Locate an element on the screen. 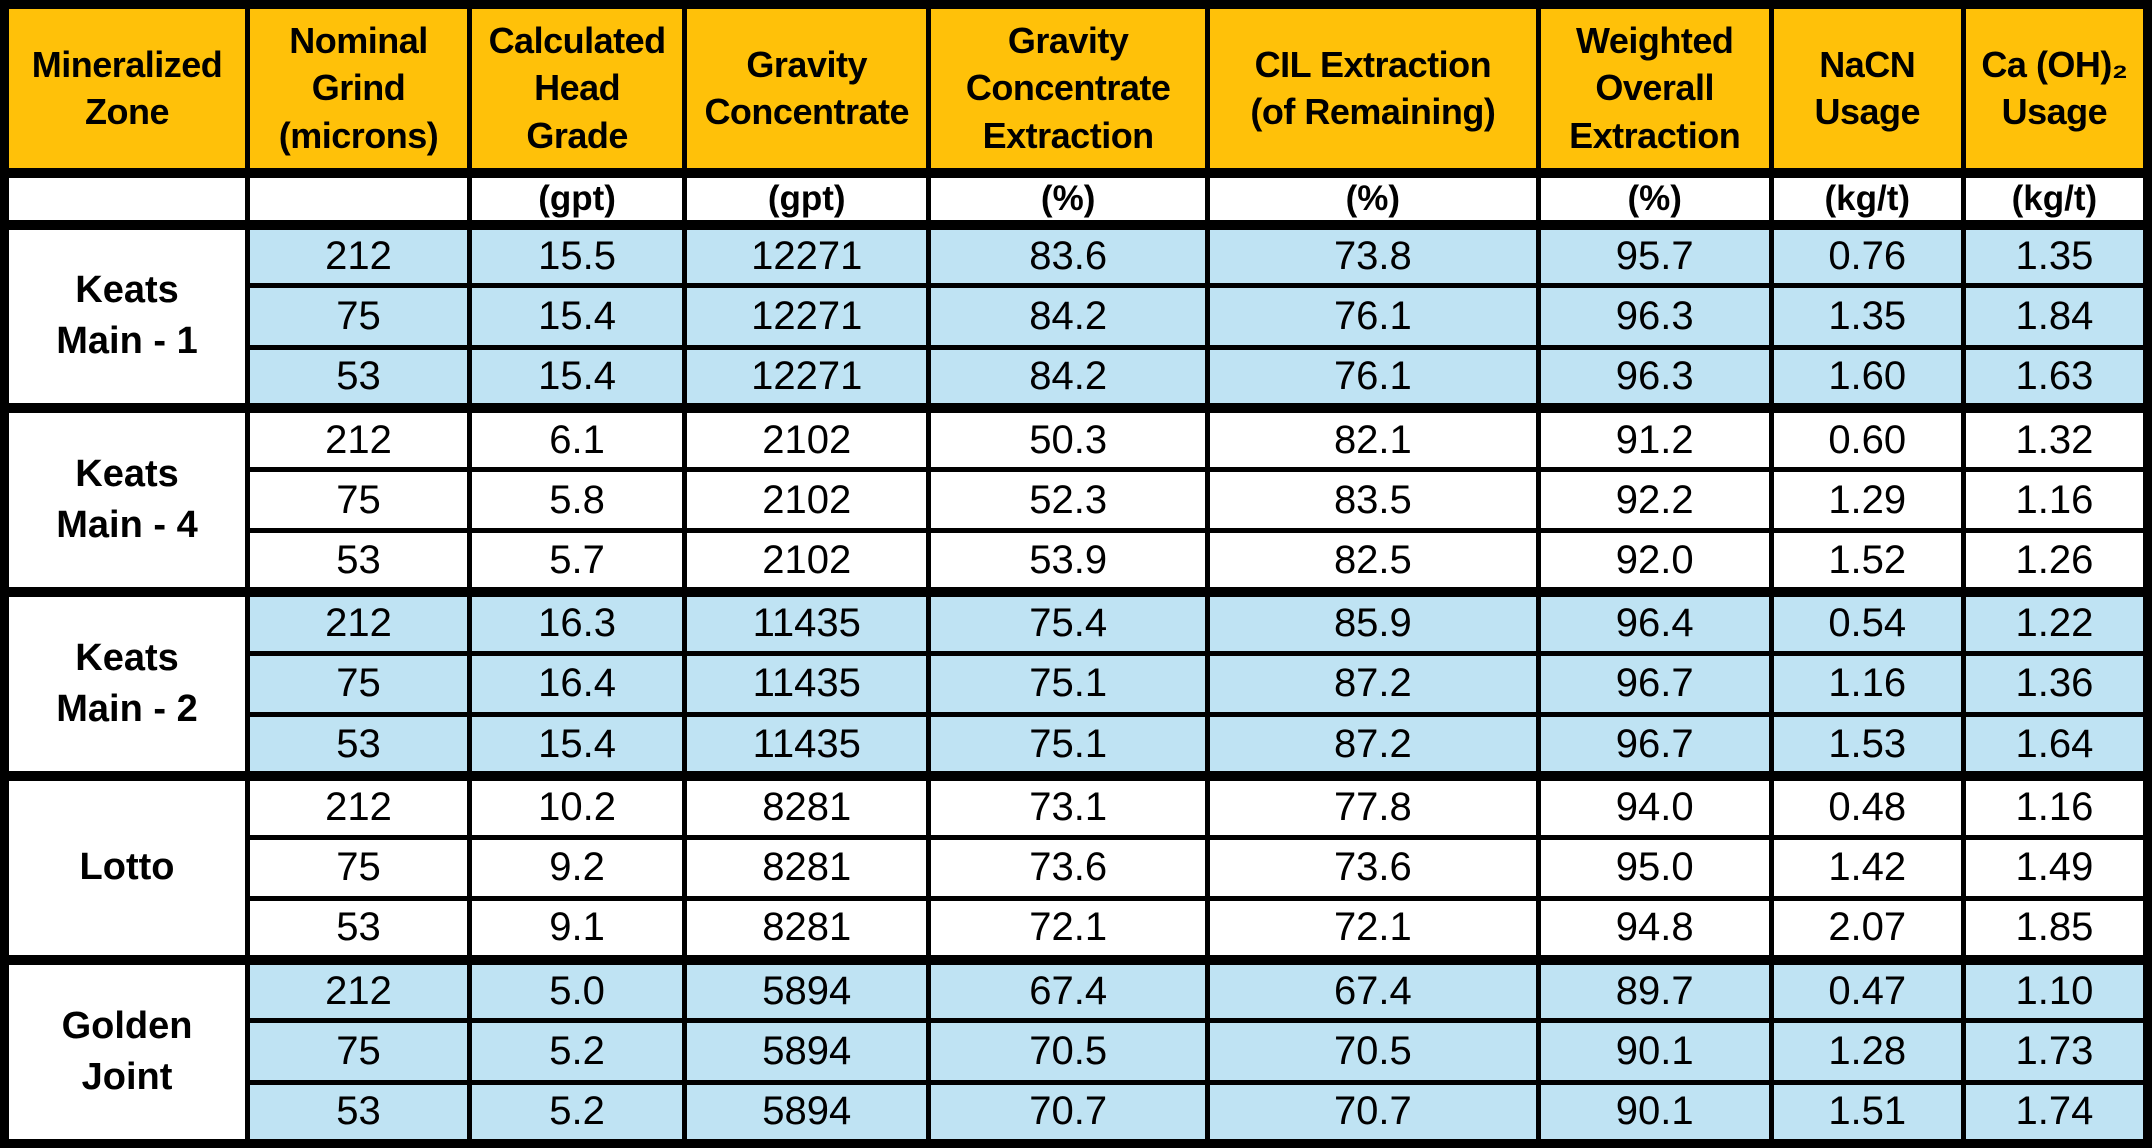  value-cell: 9.2 is located at coordinates (577, 867).